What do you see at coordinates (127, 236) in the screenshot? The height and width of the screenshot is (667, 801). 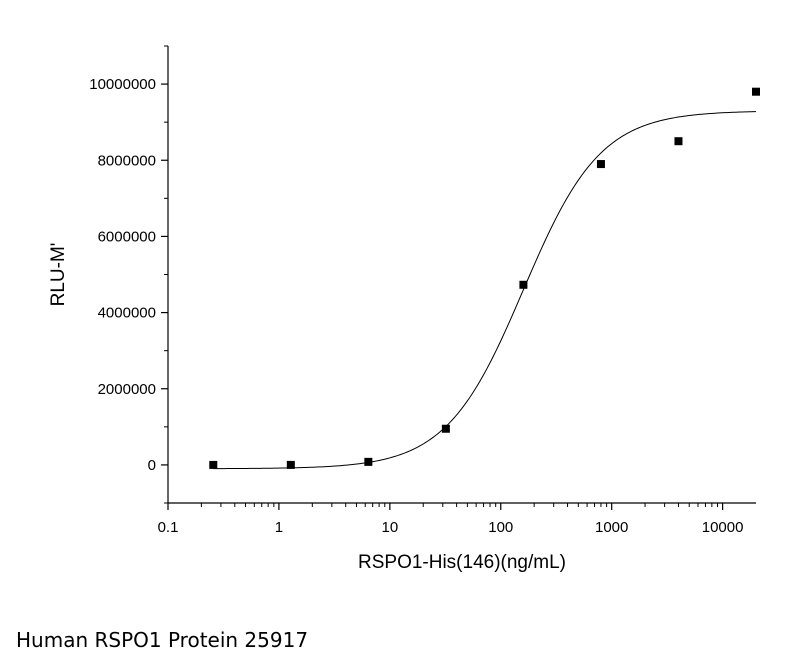 I see `y-tick-label: 6000000` at bounding box center [127, 236].